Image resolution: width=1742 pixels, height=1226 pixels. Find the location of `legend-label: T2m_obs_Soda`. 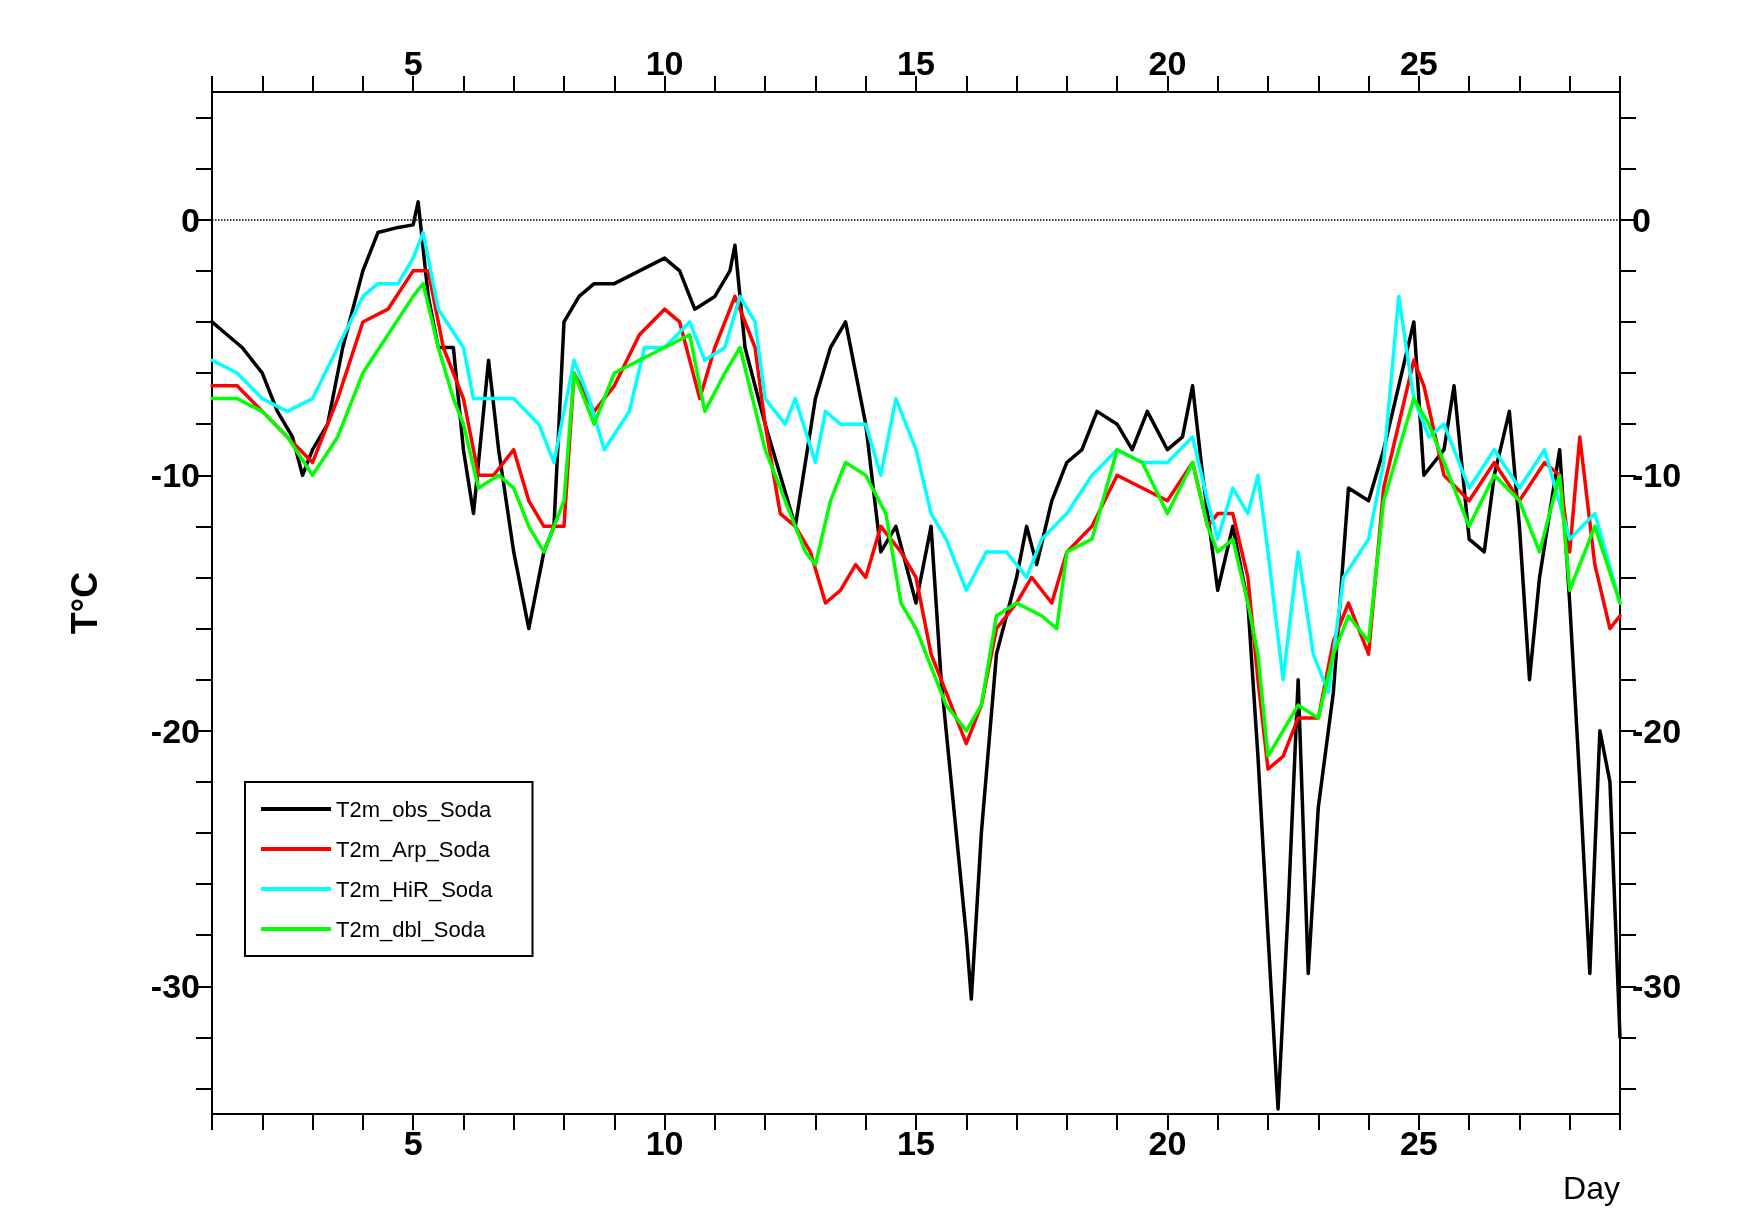

legend-label: T2m_obs_Soda is located at coordinates (414, 809).